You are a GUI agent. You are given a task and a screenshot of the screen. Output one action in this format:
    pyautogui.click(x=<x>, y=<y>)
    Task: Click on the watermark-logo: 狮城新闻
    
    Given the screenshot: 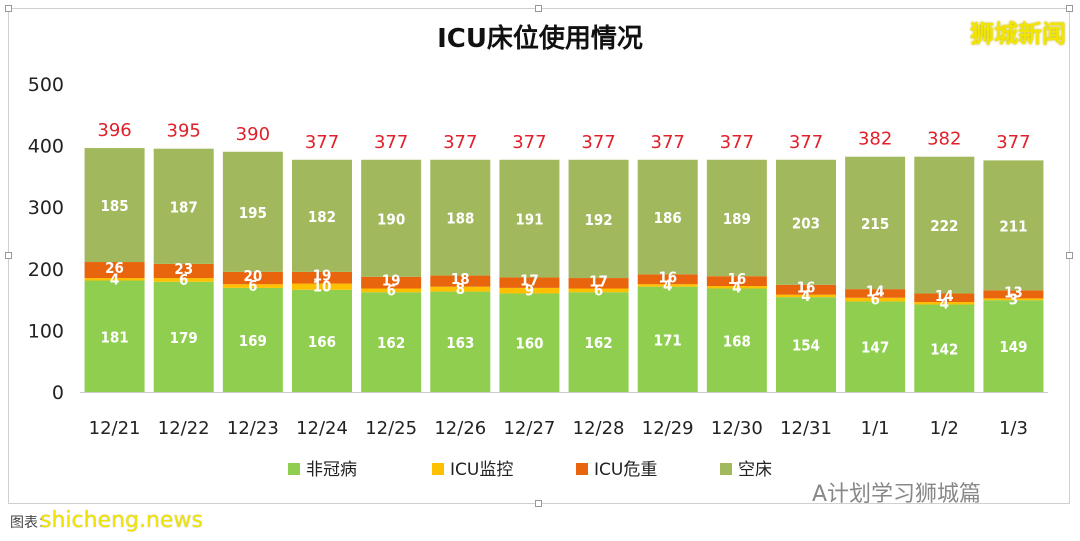 What is the action you would take?
    pyautogui.click(x=1018, y=34)
    